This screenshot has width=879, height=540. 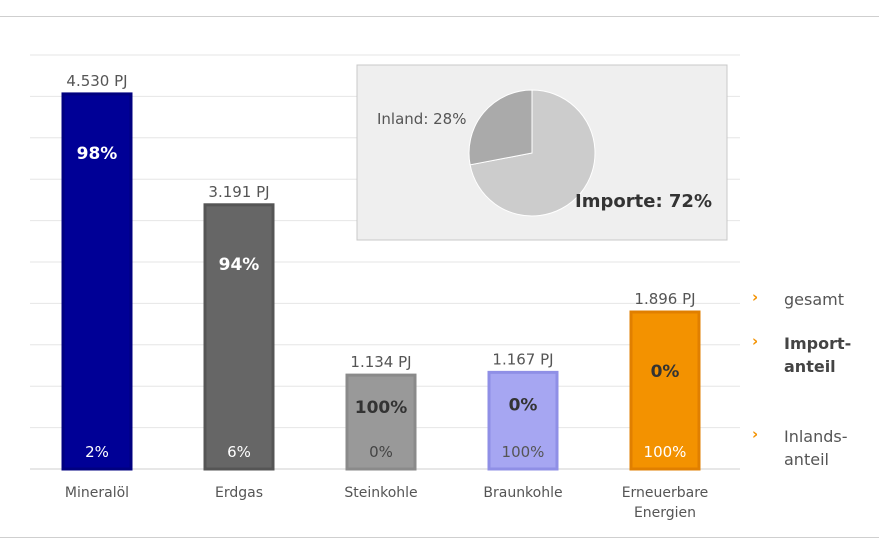 What do you see at coordinates (665, 493) in the screenshot?
I see `category-tick-label: Erneuerbare` at bounding box center [665, 493].